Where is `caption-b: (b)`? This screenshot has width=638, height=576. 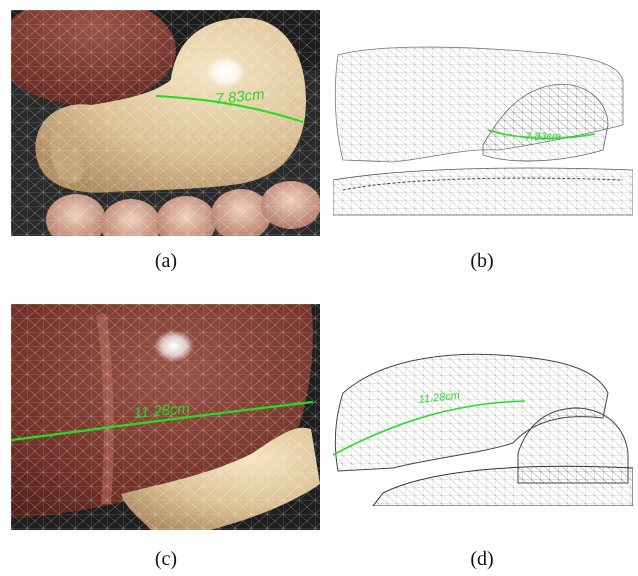 caption-b: (b) is located at coordinates (482, 261).